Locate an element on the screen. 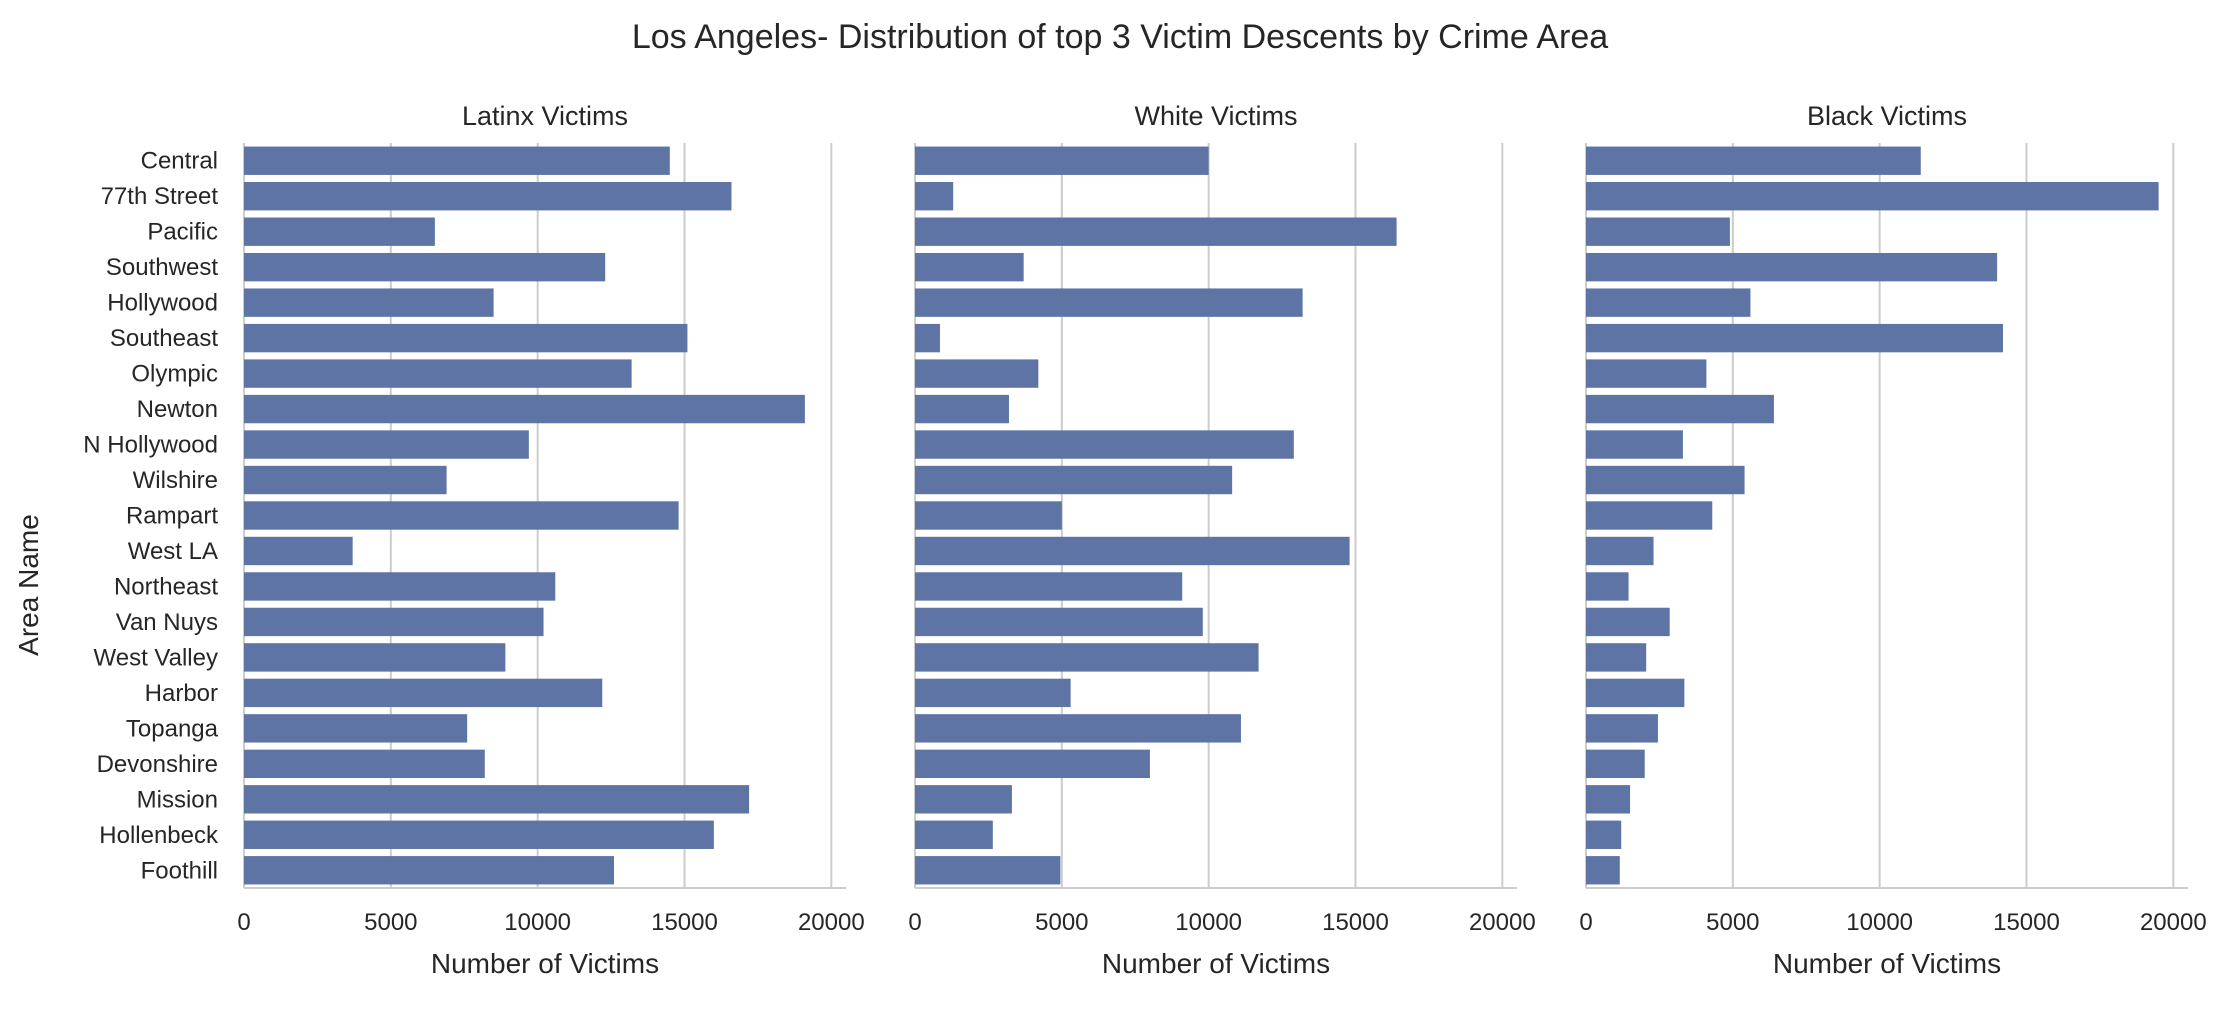  x-tick-label-0-1: 5000 is located at coordinates (390, 922).